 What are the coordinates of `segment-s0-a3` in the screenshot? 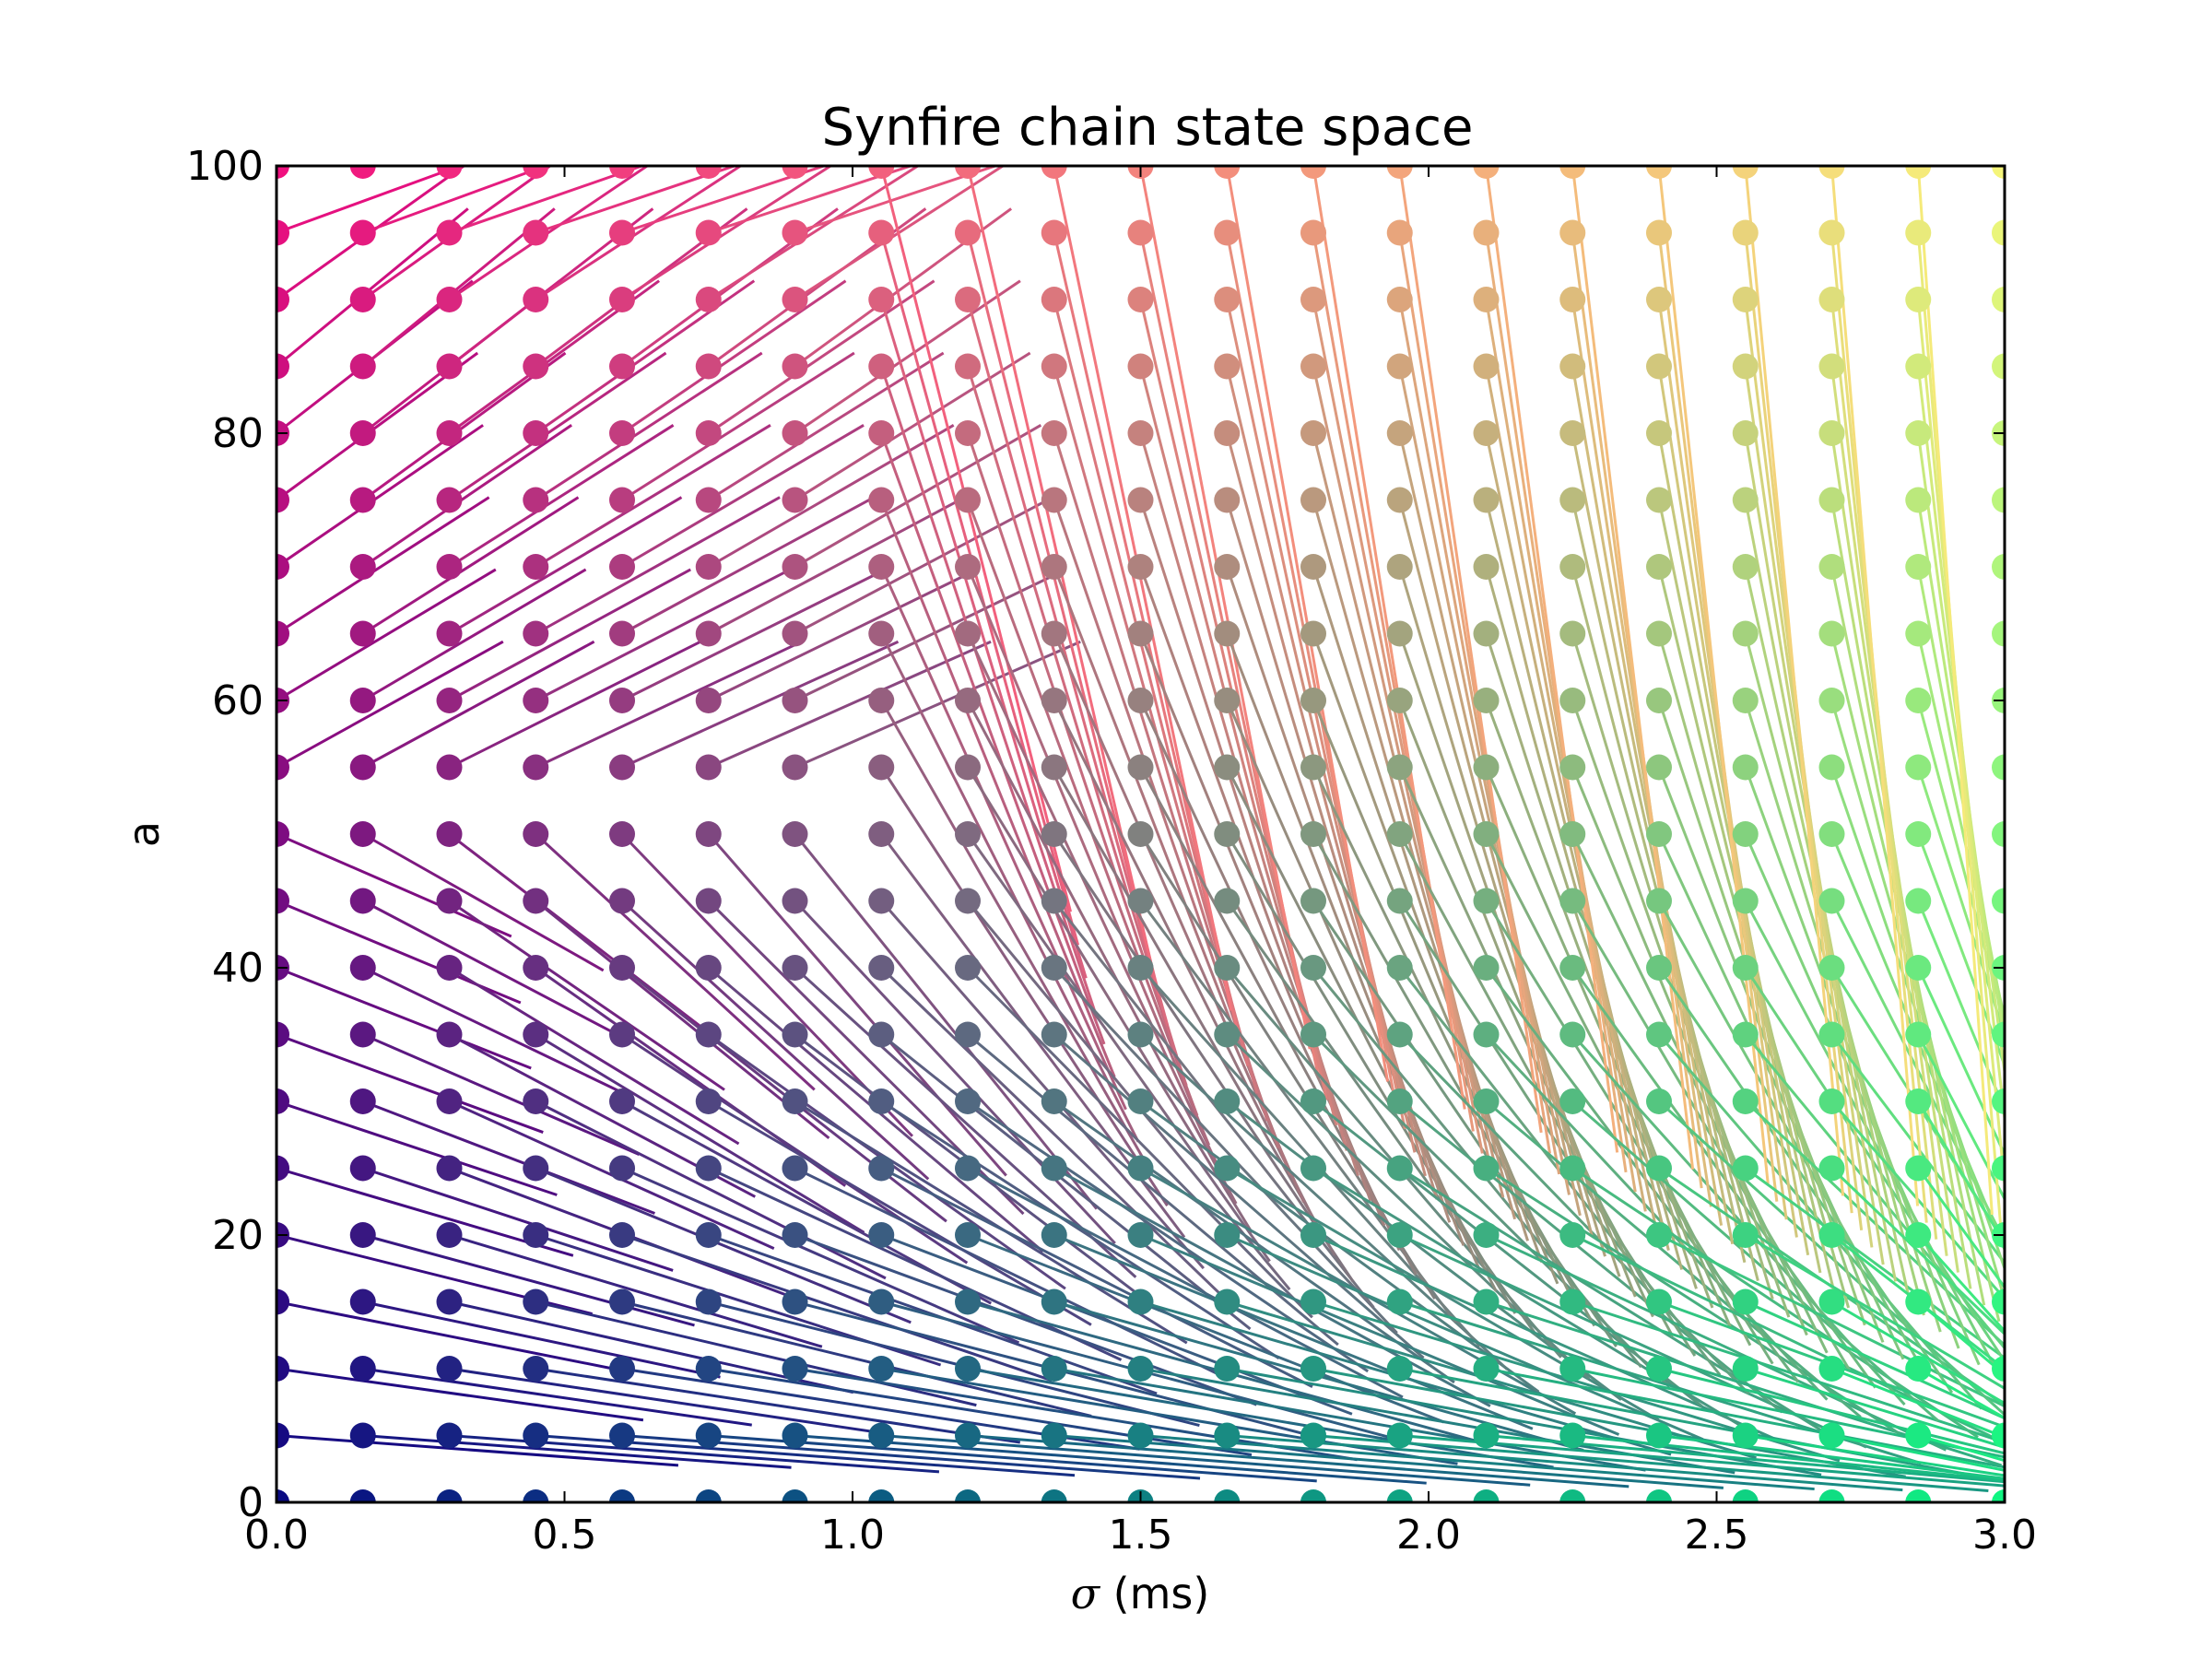 It's located at (446, 1335).